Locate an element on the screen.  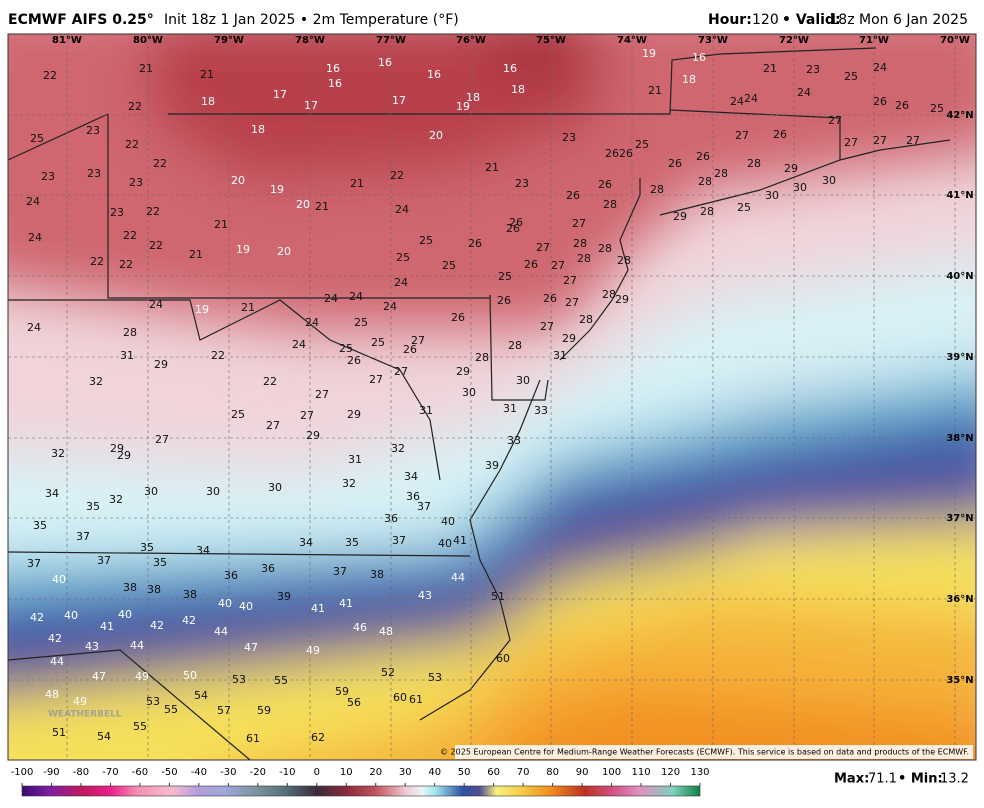
latitude-label: 38°N is located at coordinates (959, 438).